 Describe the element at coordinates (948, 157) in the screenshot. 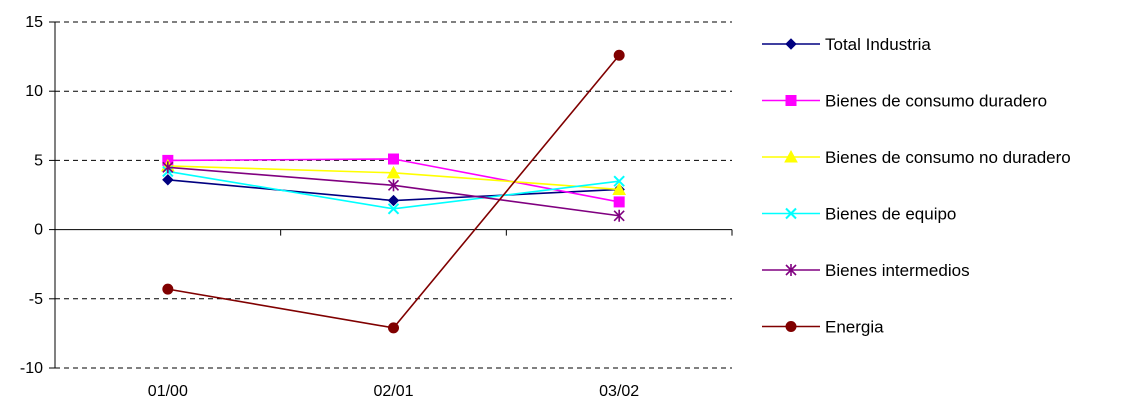

I see `legend-label: Bienes de consumo no duradero` at that location.